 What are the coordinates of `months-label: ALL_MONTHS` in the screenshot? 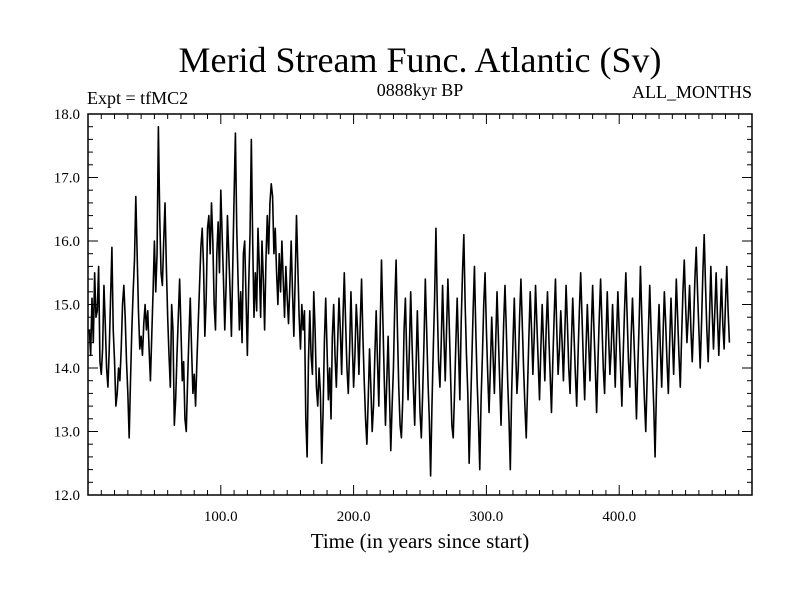 It's located at (692, 92).